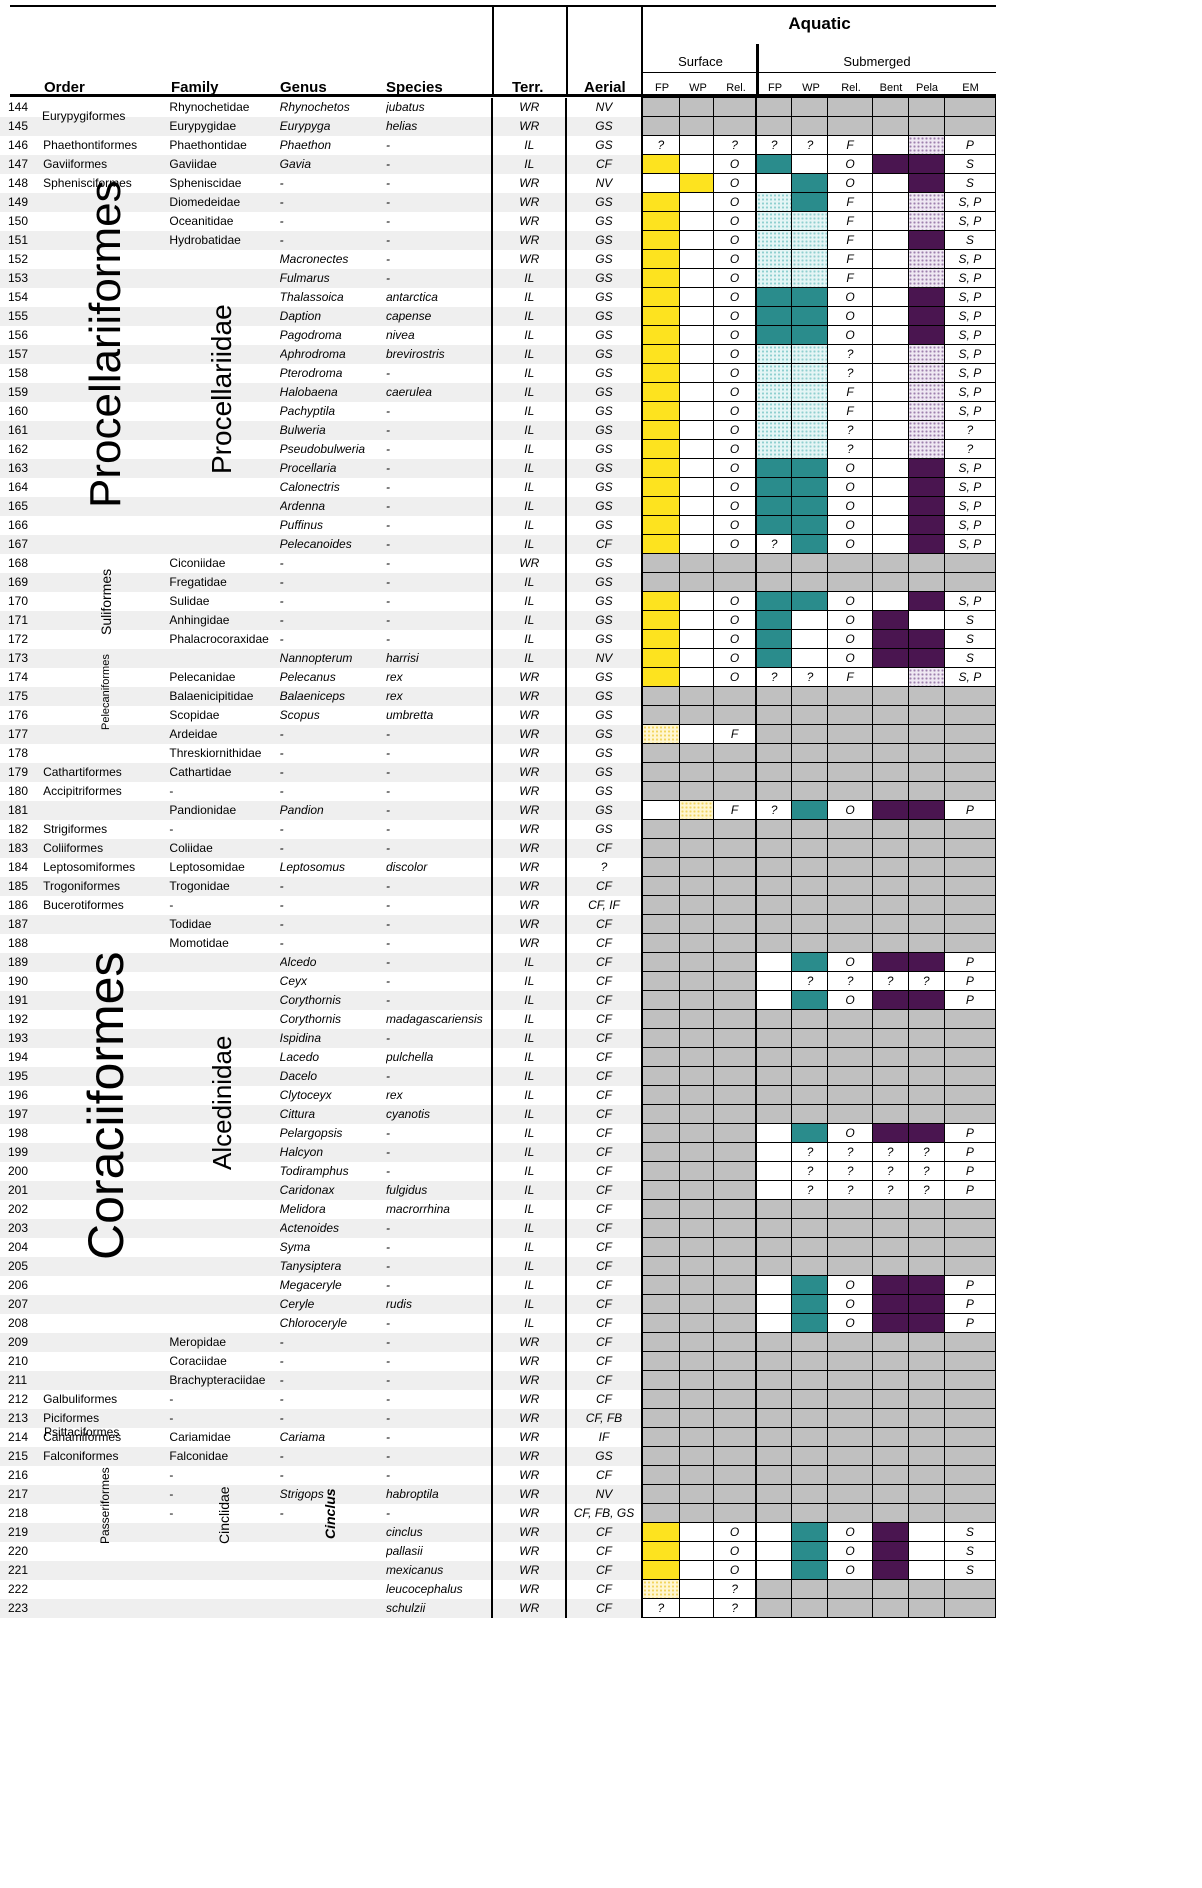 This screenshot has height=1888, width=1202. Describe the element at coordinates (434, 1019) in the screenshot. I see `species-cell: madagascariensis` at that location.